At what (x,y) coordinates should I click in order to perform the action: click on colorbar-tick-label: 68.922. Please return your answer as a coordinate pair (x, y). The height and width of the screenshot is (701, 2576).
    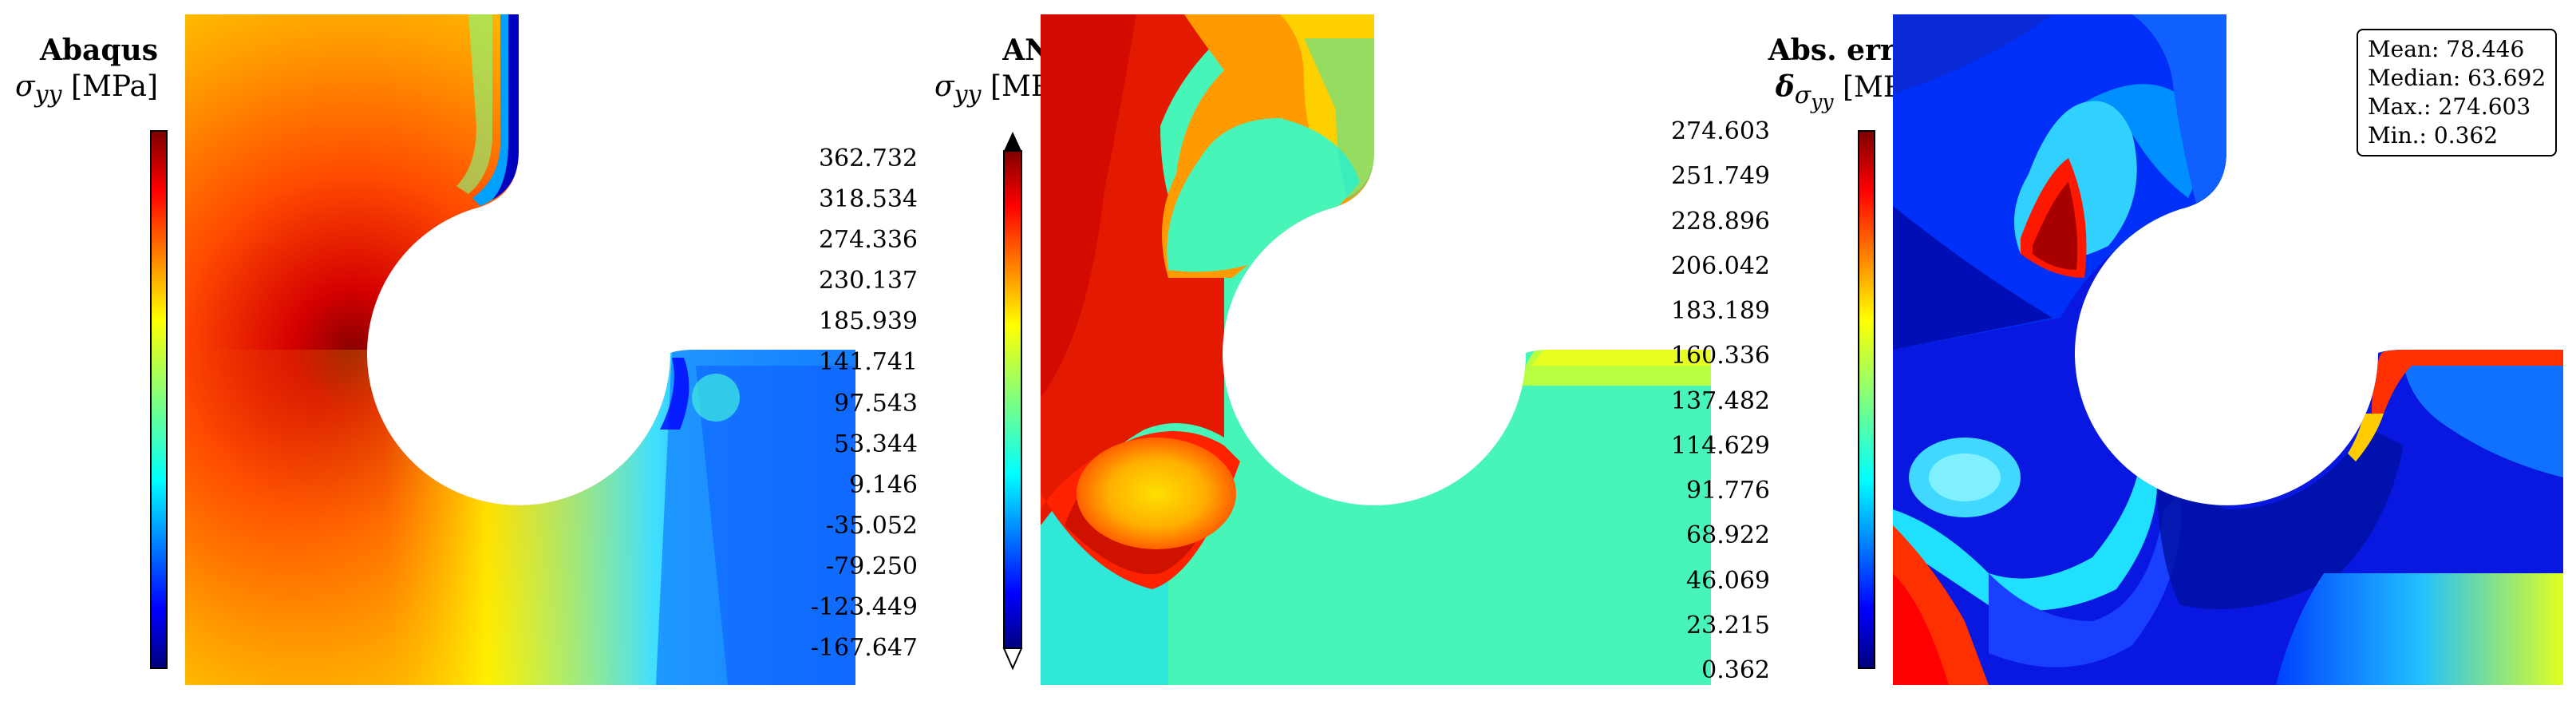
    Looking at the image, I should click on (1728, 535).